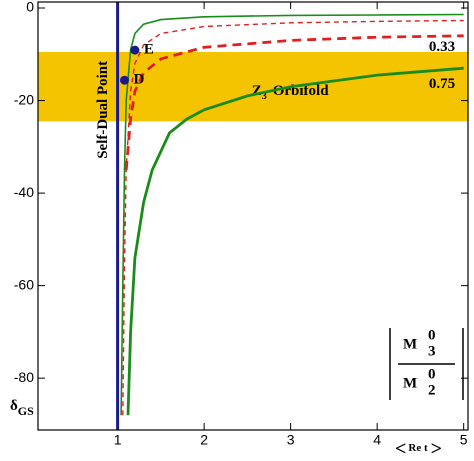 This screenshot has height=461, width=474. Describe the element at coordinates (24, 192) in the screenshot. I see `y-tick-label: -40` at that location.